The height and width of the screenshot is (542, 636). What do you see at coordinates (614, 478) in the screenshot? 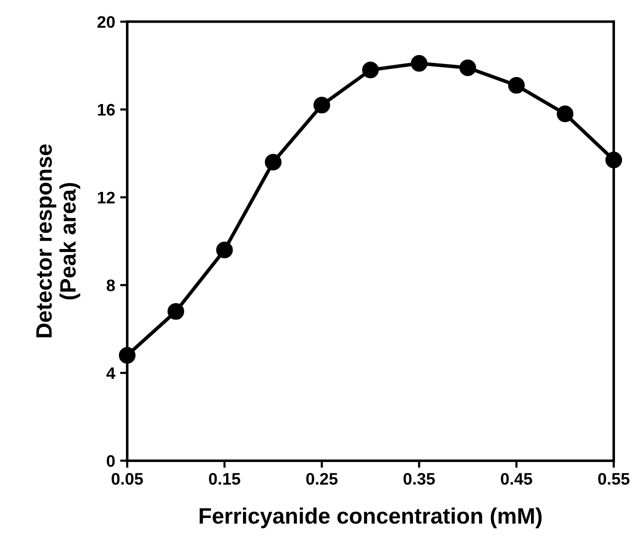
I see `x-tick-label: 0.55` at bounding box center [614, 478].